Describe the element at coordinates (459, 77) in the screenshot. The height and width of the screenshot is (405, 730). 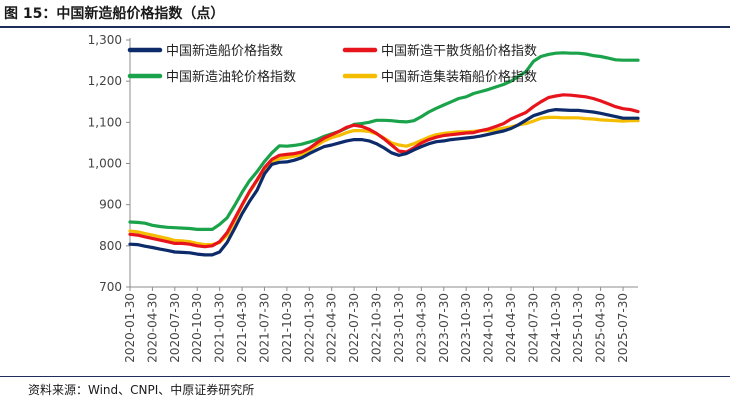
I see `legend-label: 中国新造集装箱船价格指数` at that location.